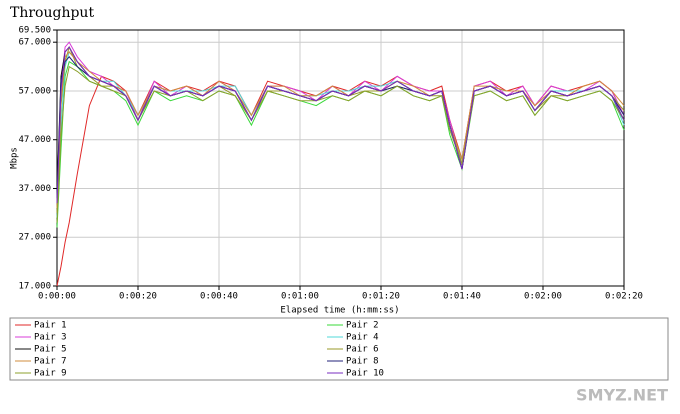 This screenshot has height=414, width=680. Describe the element at coordinates (362, 326) in the screenshot. I see `legend-label: Pair 2` at that location.